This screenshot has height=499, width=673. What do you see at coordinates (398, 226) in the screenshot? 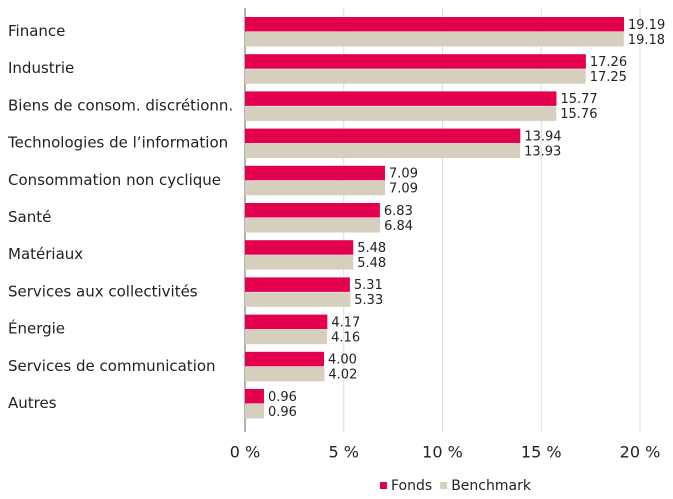
I see `value-label: 6.84` at bounding box center [398, 226].